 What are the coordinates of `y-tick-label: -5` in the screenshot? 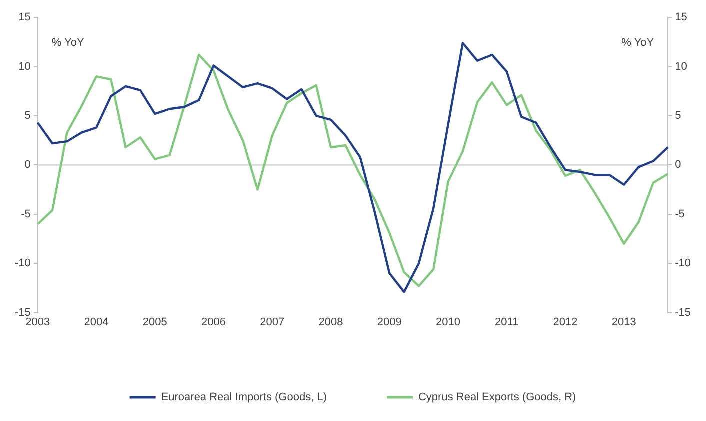 It's located at (26, 214).